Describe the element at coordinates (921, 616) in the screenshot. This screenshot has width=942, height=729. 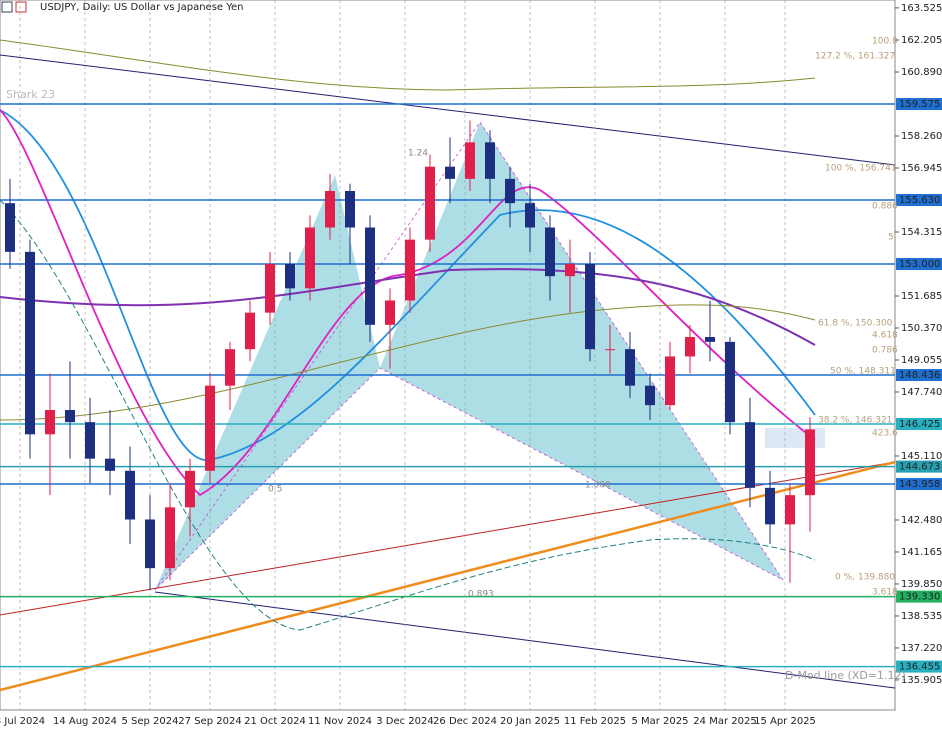
I see `y-tick-label: 138.535` at that location.